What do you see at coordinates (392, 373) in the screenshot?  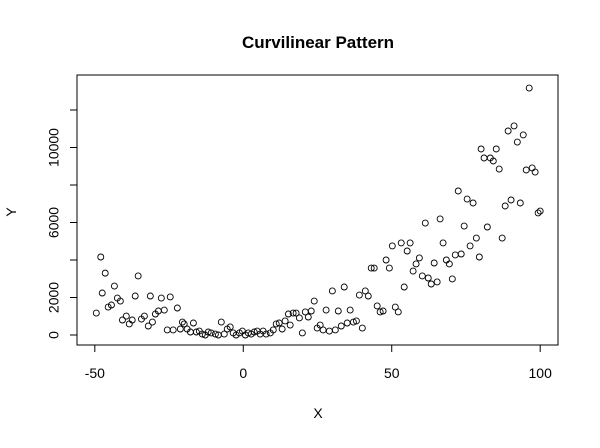 I see `x-tick-label: 50` at bounding box center [392, 373].